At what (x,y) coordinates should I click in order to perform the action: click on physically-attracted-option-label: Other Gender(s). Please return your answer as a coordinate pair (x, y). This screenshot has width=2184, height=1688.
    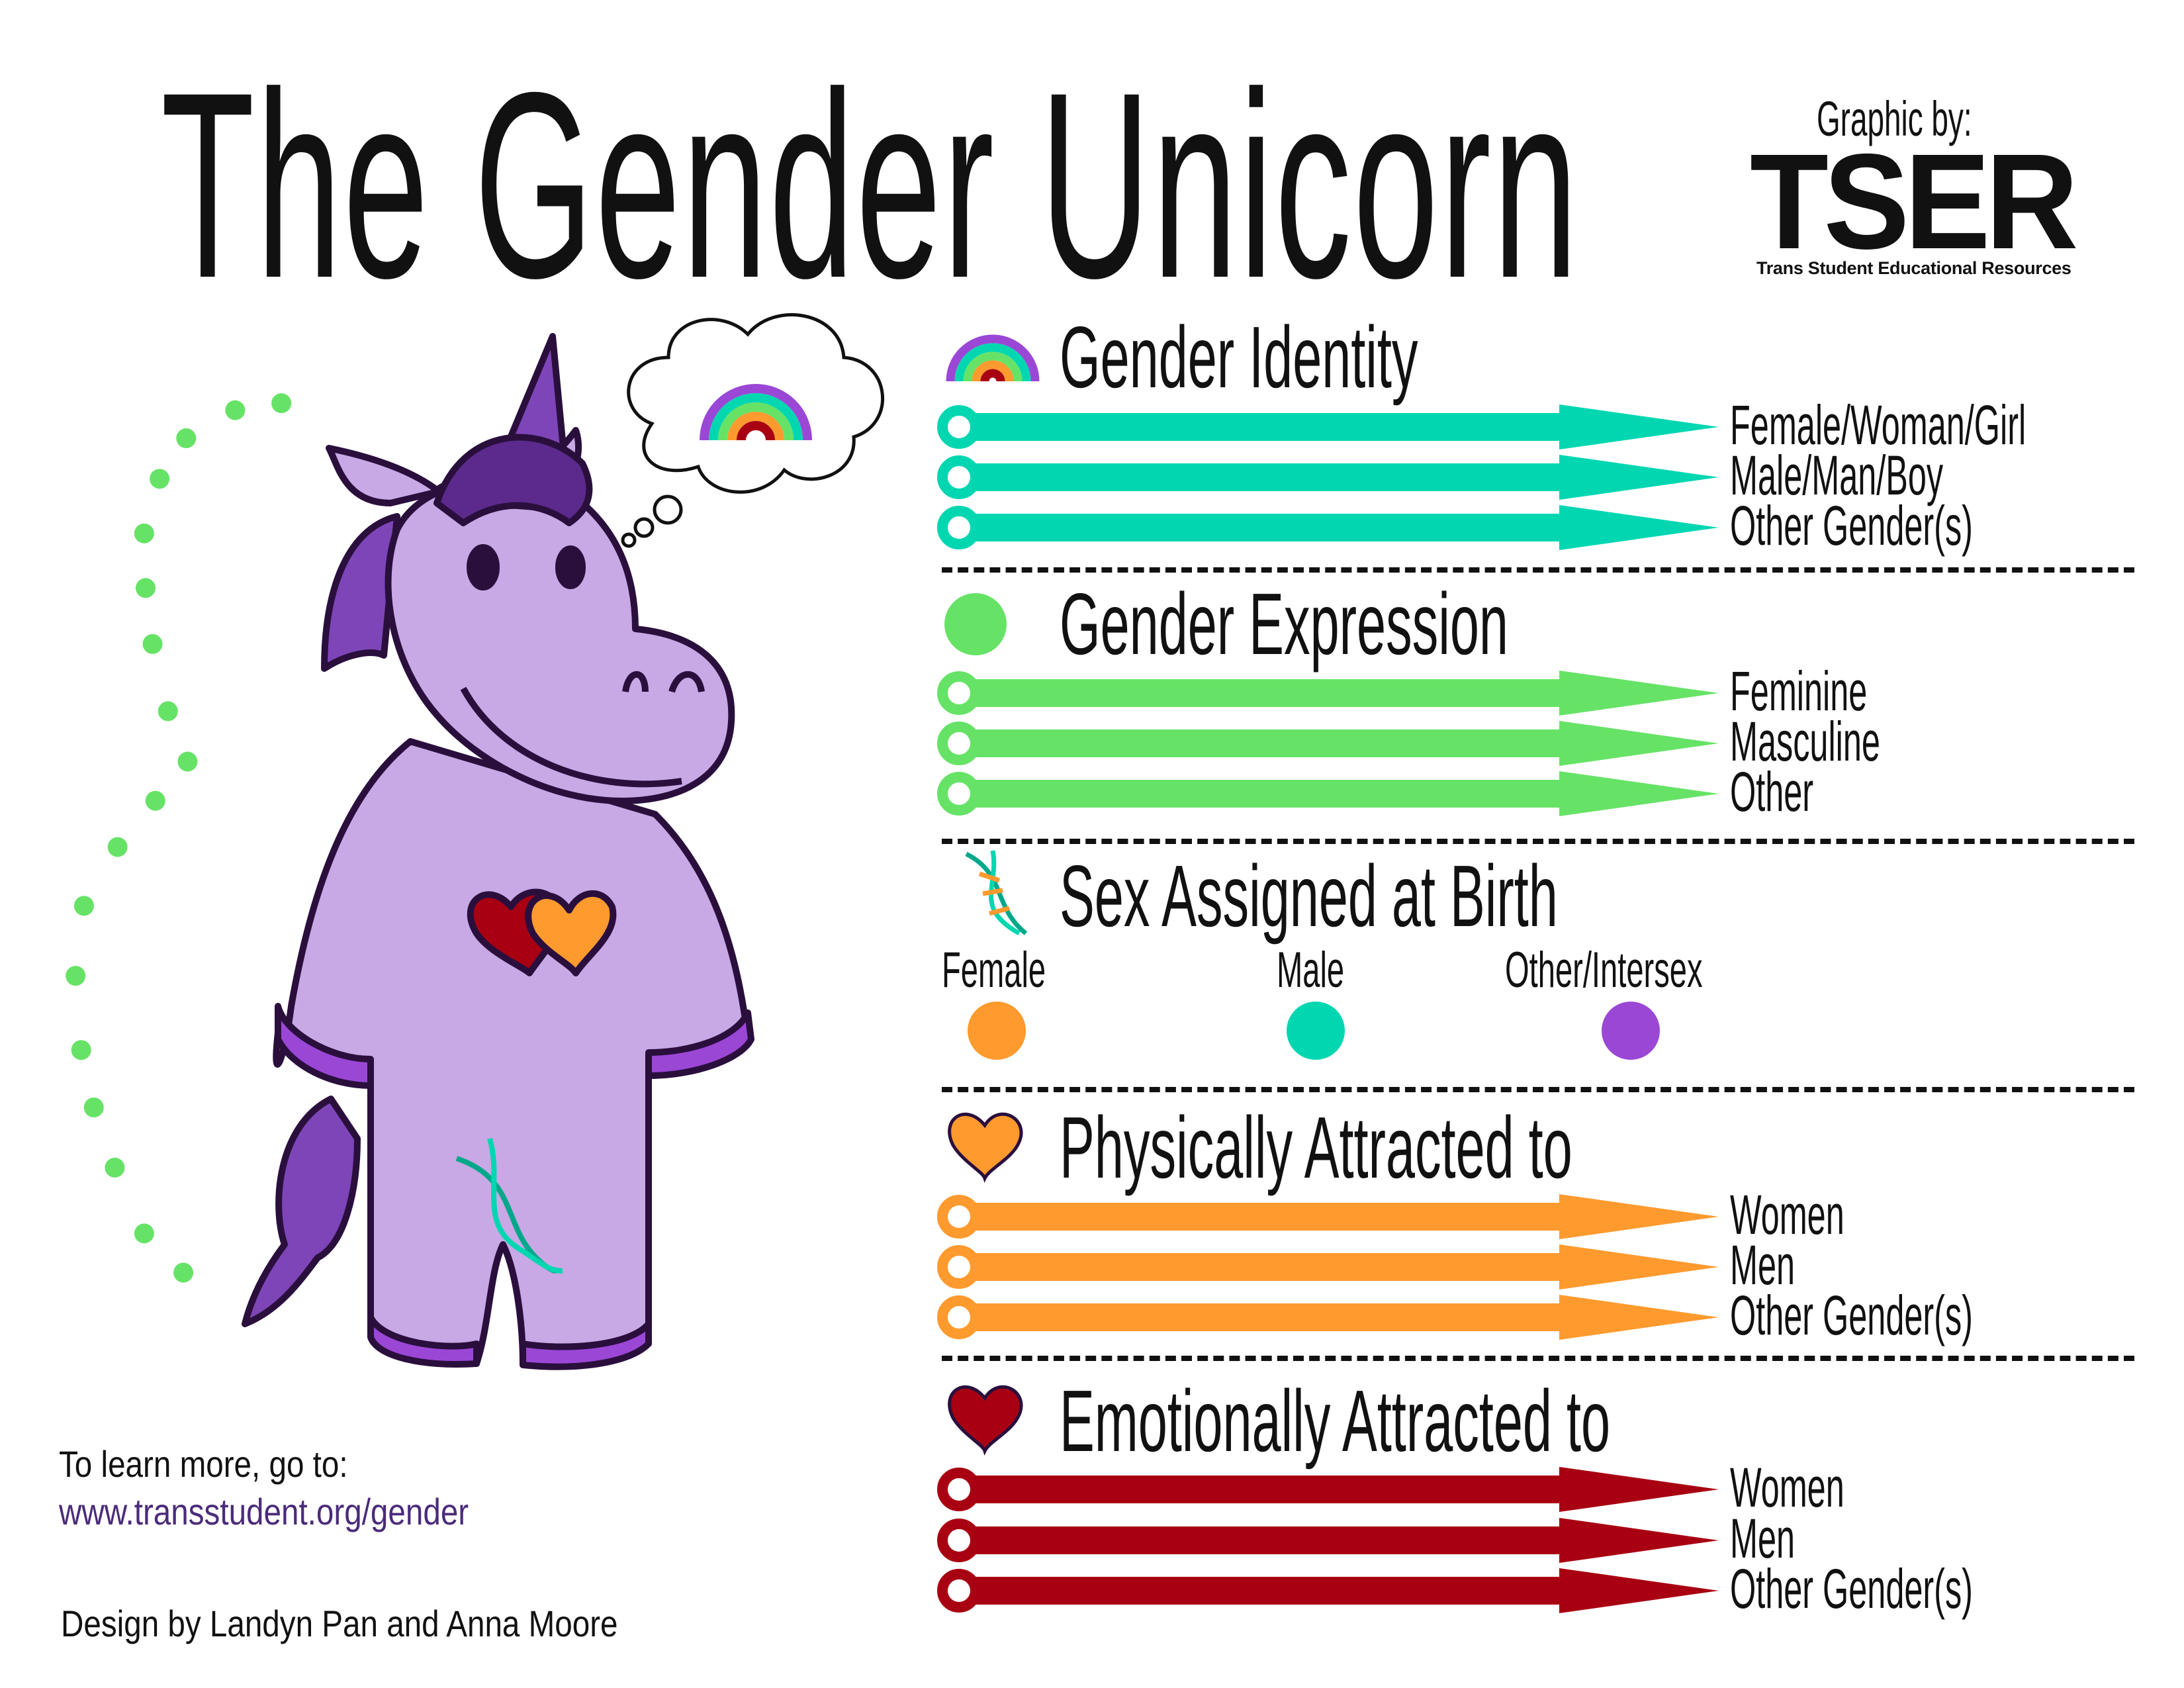
    Looking at the image, I should click on (1932, 1315).